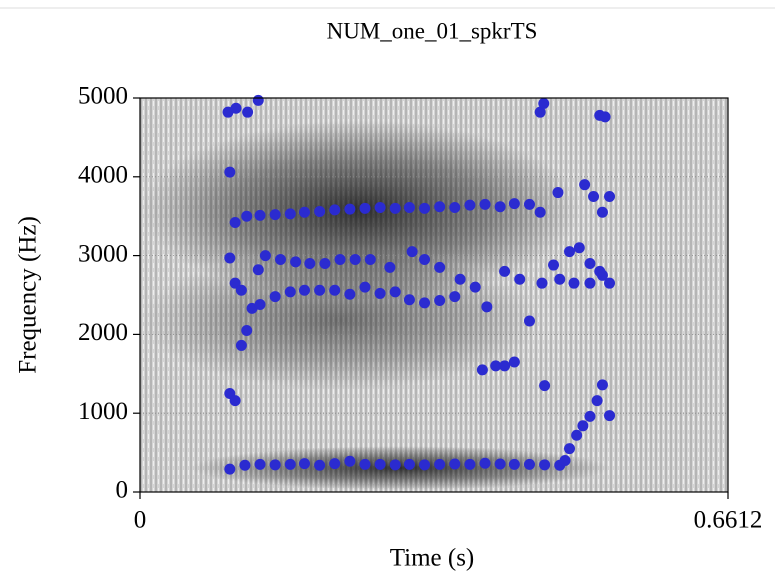 The image size is (775, 578). I want to click on x-tick-label: 0.6612, so click(728, 520).